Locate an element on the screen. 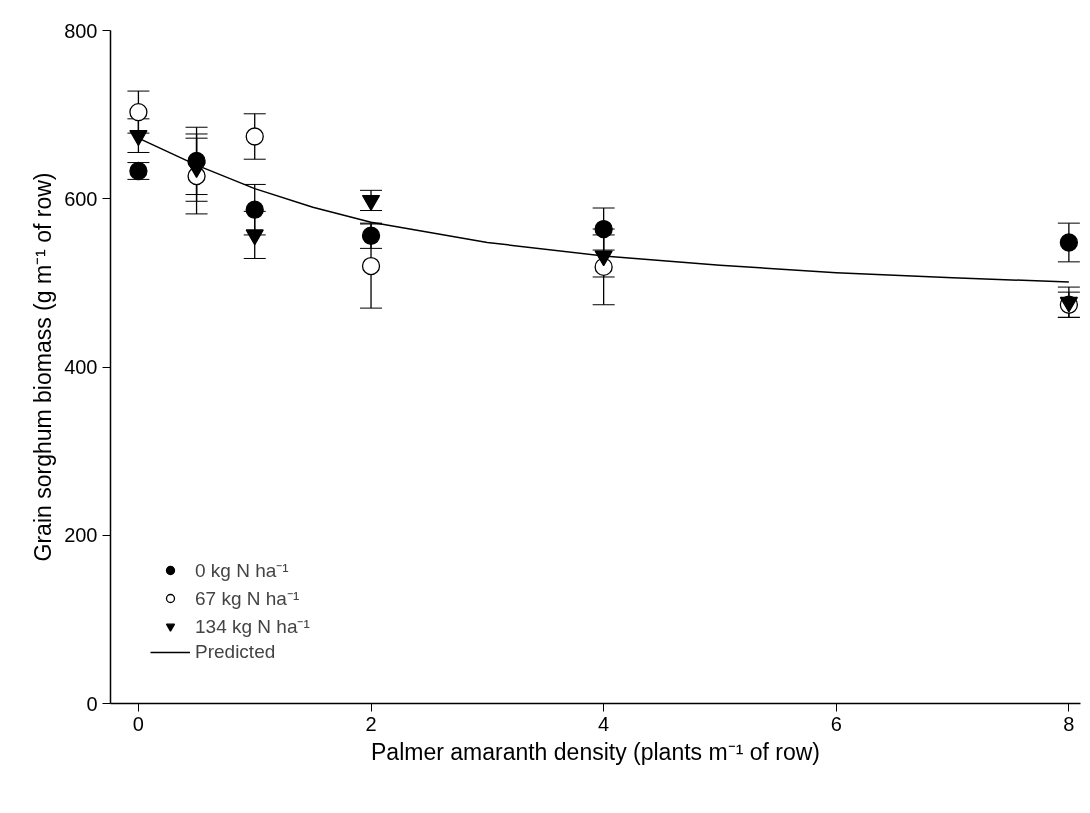  x-tick-label: 0 is located at coordinates (138, 723).